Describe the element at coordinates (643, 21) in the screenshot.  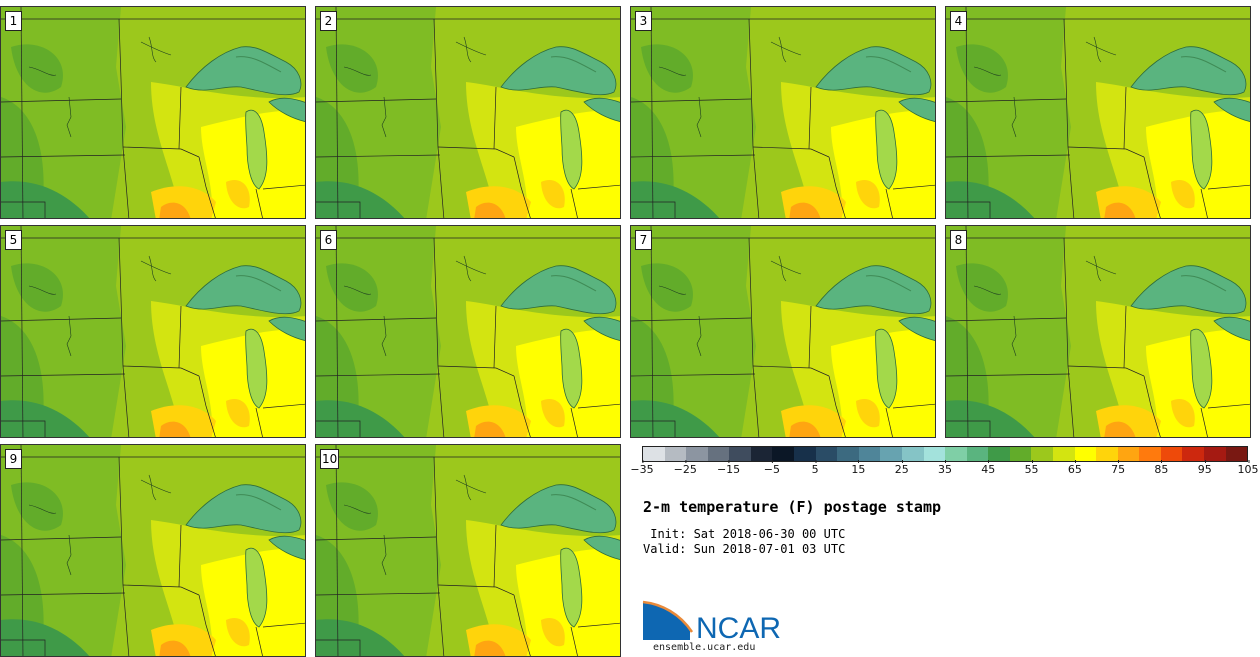
I see `member-label-3: 3` at that location.